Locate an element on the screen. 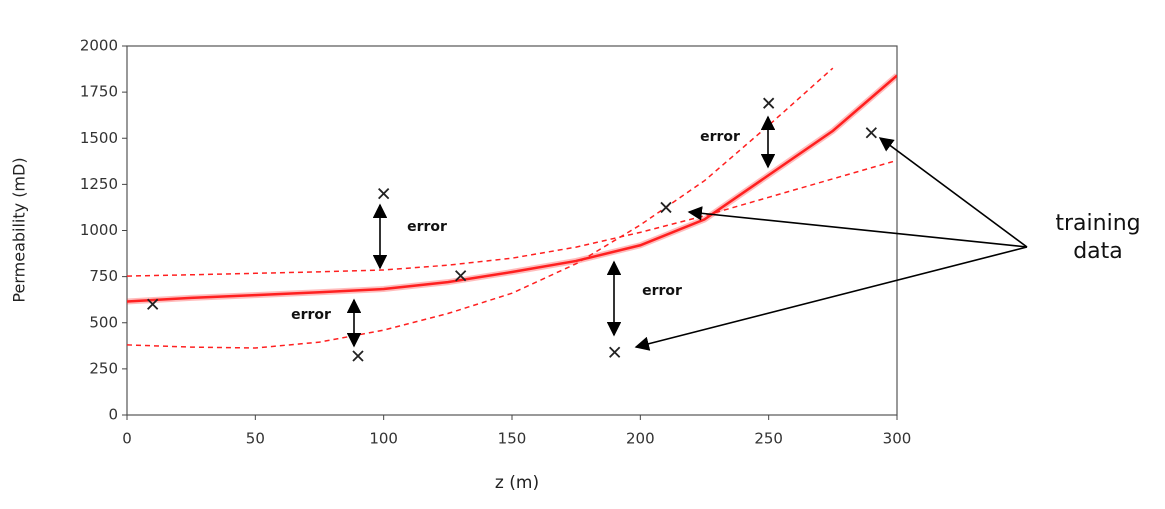 Image resolution: width=1165 pixels, height=509 pixels. x-axis-label: z (m) is located at coordinates (517, 483).